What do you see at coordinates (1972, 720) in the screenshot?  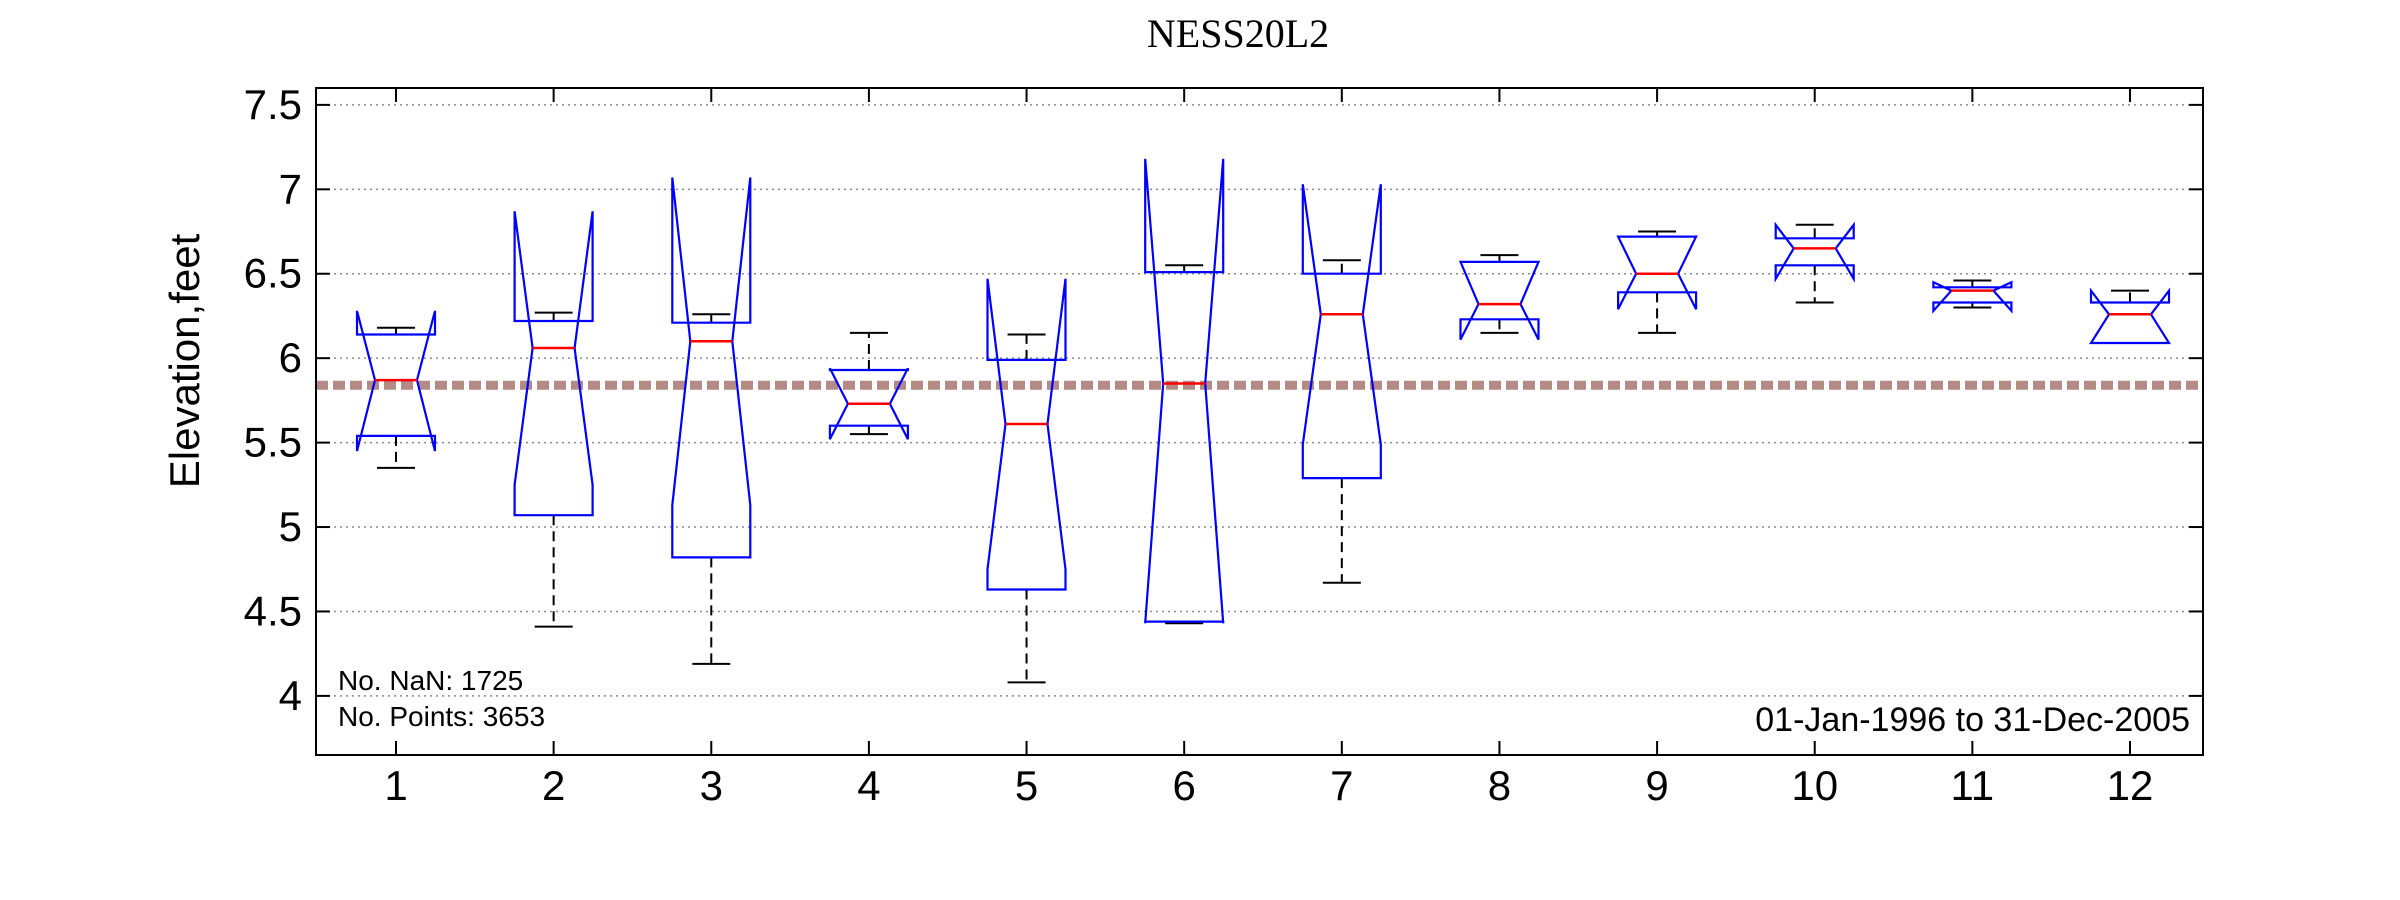 I see `date-range-note: 01-Jan-1996 to 31-Dec-2005` at bounding box center [1972, 720].